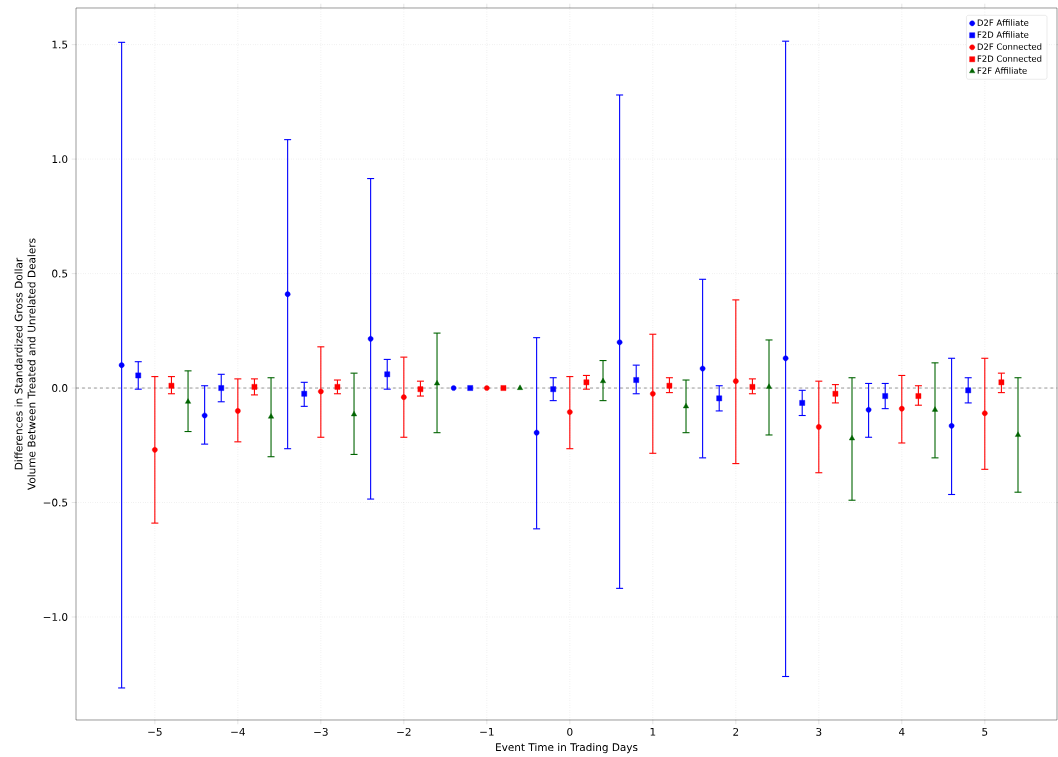 The height and width of the screenshot is (757, 1058). Describe the element at coordinates (985, 731) in the screenshot. I see `x-tick-label: 5` at that location.